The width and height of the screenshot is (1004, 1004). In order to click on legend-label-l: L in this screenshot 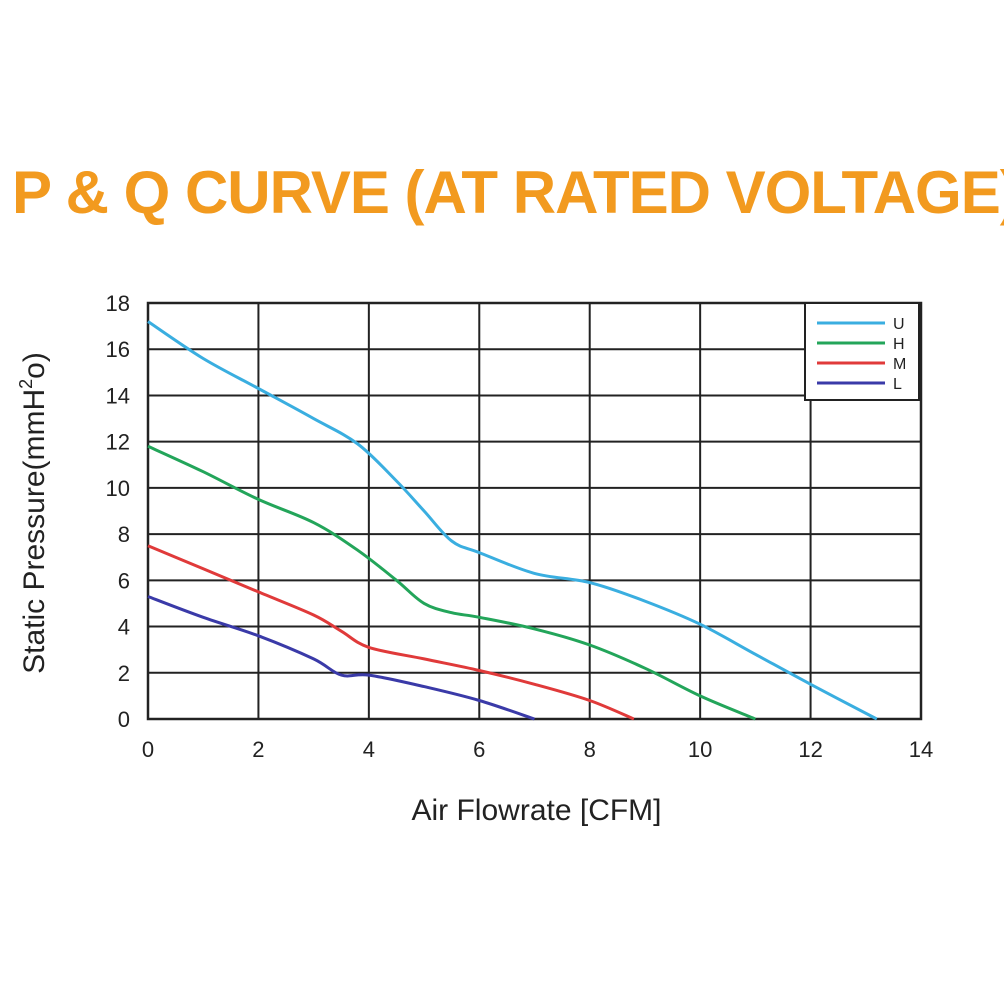, I will do `click(897, 384)`.